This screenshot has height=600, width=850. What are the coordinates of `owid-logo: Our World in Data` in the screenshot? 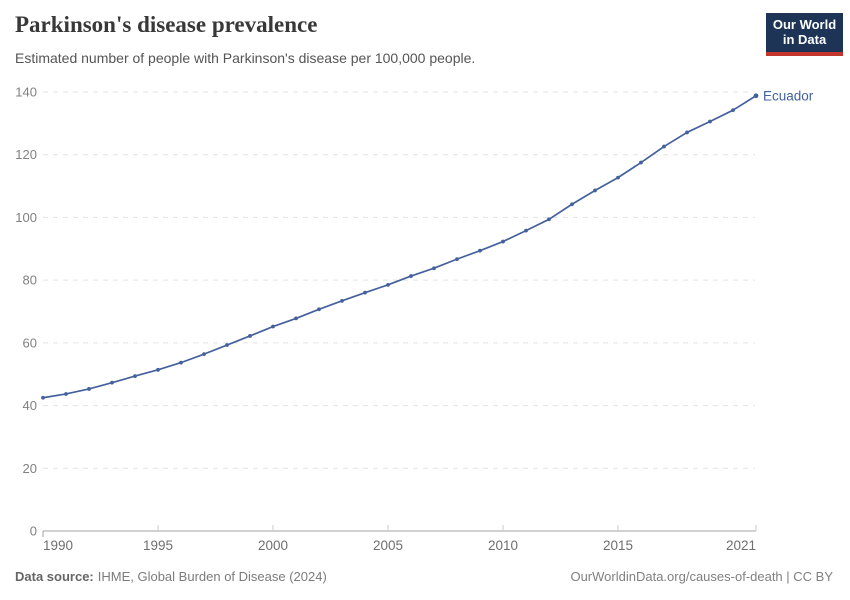 It's located at (804, 34).